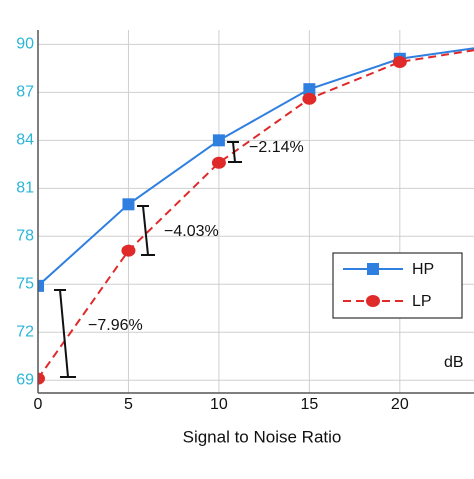 The height and width of the screenshot is (479, 474). What do you see at coordinates (262, 436) in the screenshot?
I see `x-axis-label: Signal to Noise Ratio` at bounding box center [262, 436].